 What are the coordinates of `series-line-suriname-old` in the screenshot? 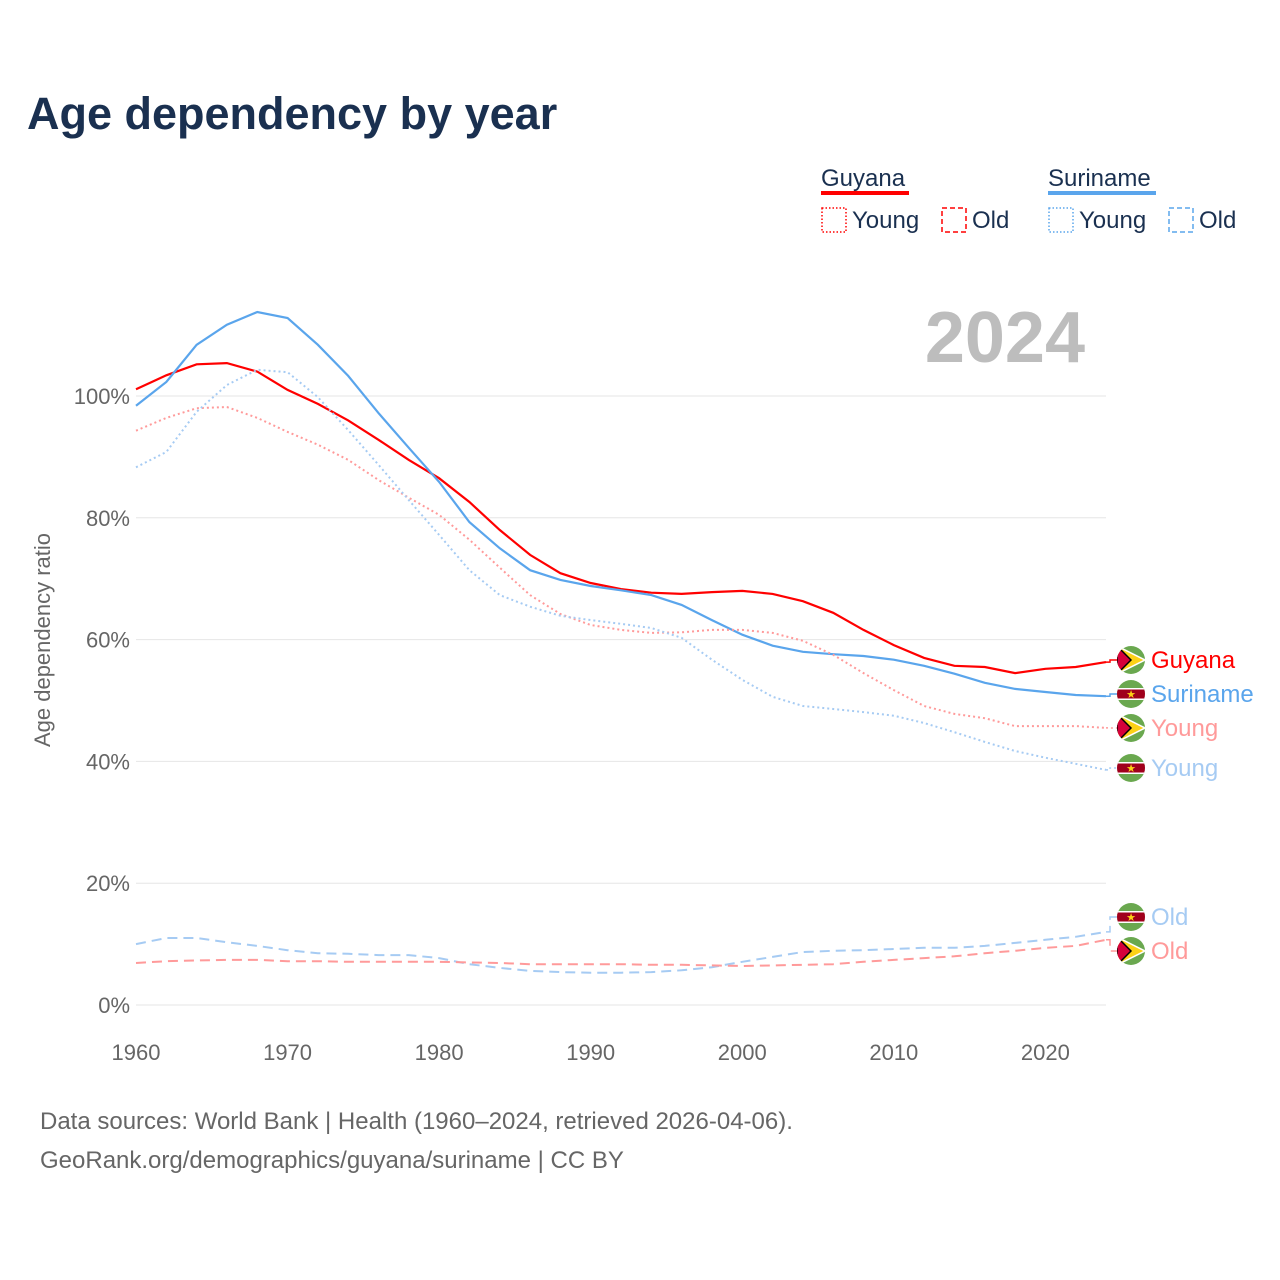 It's located at (621, 952).